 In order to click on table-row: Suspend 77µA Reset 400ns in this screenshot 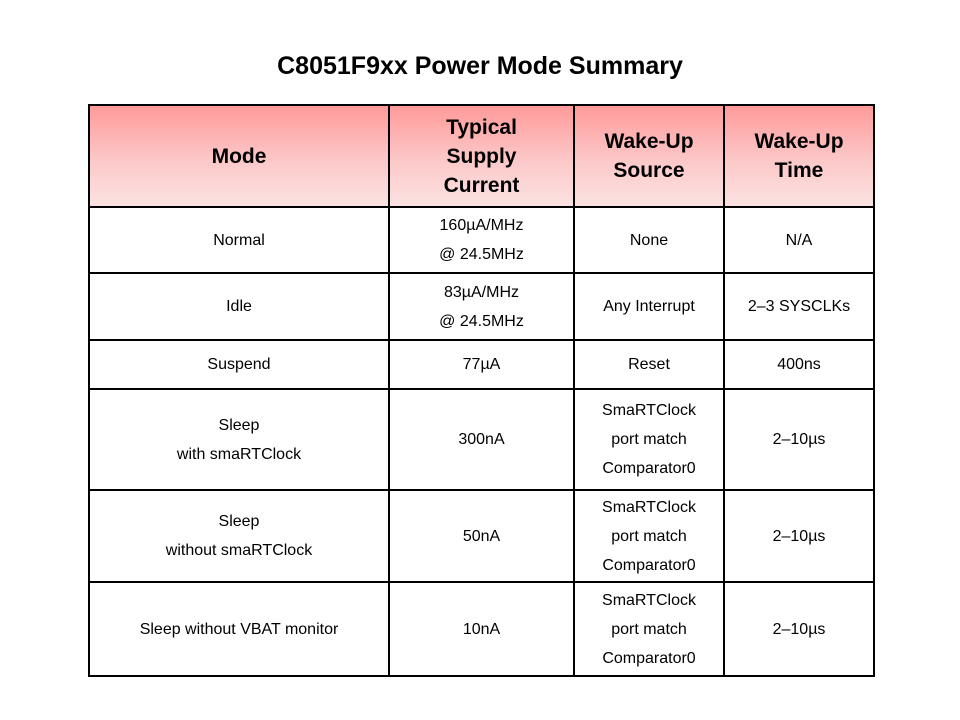, I will do `click(481, 364)`.